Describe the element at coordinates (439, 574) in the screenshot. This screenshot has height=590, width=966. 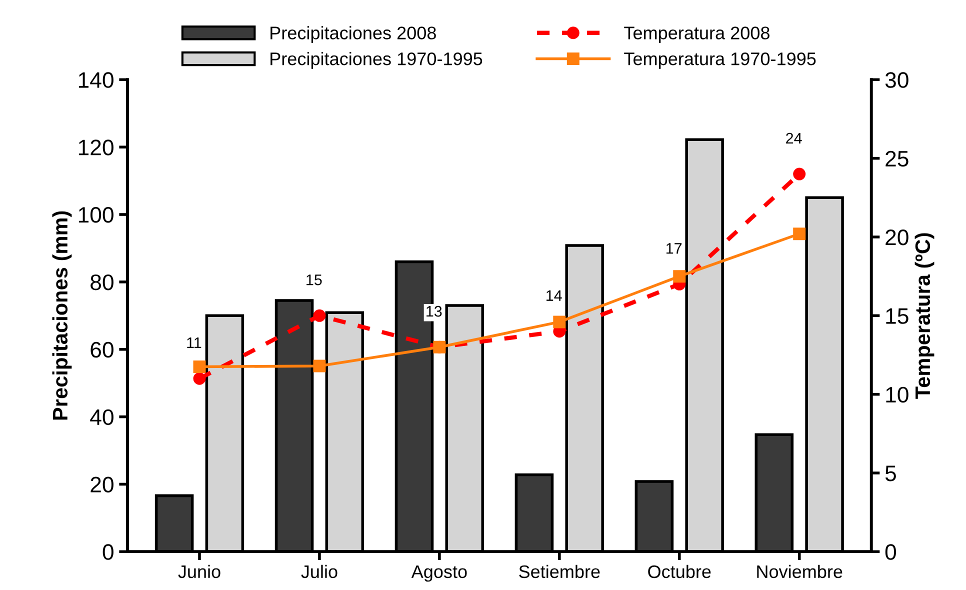
I see `x-tick-label: Agosto` at that location.